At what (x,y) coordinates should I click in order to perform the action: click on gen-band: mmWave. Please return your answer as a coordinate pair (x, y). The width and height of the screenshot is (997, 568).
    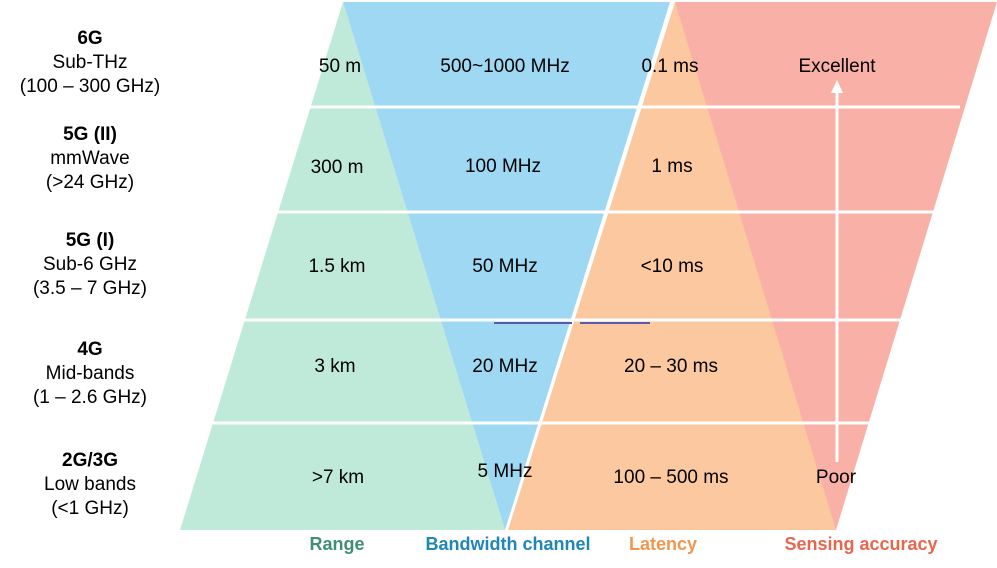
    Looking at the image, I should click on (90, 158).